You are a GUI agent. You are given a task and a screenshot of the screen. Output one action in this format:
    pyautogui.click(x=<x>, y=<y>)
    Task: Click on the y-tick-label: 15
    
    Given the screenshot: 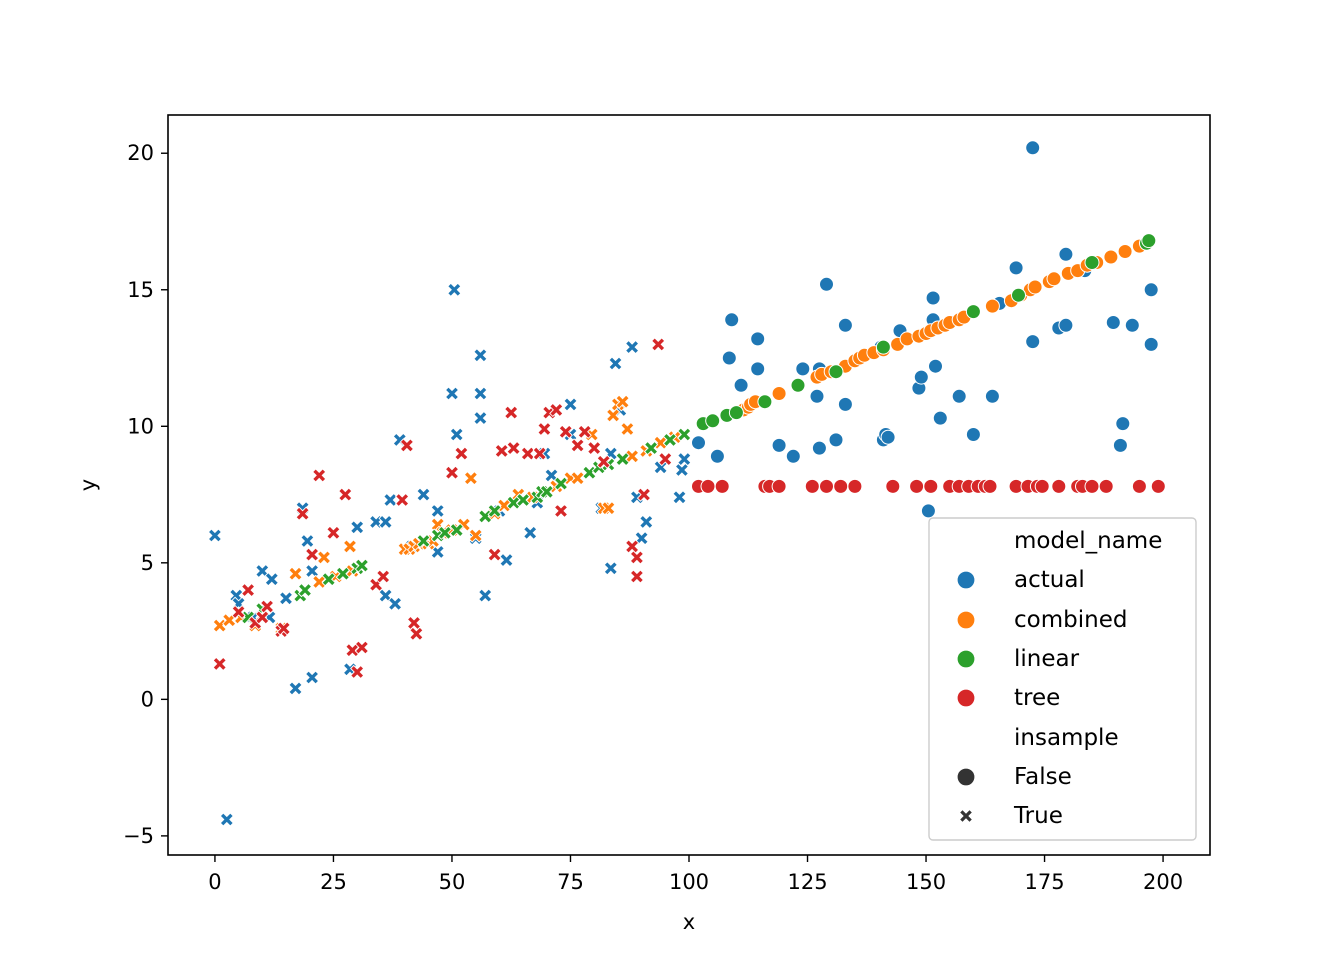 What is the action you would take?
    pyautogui.click(x=140, y=290)
    